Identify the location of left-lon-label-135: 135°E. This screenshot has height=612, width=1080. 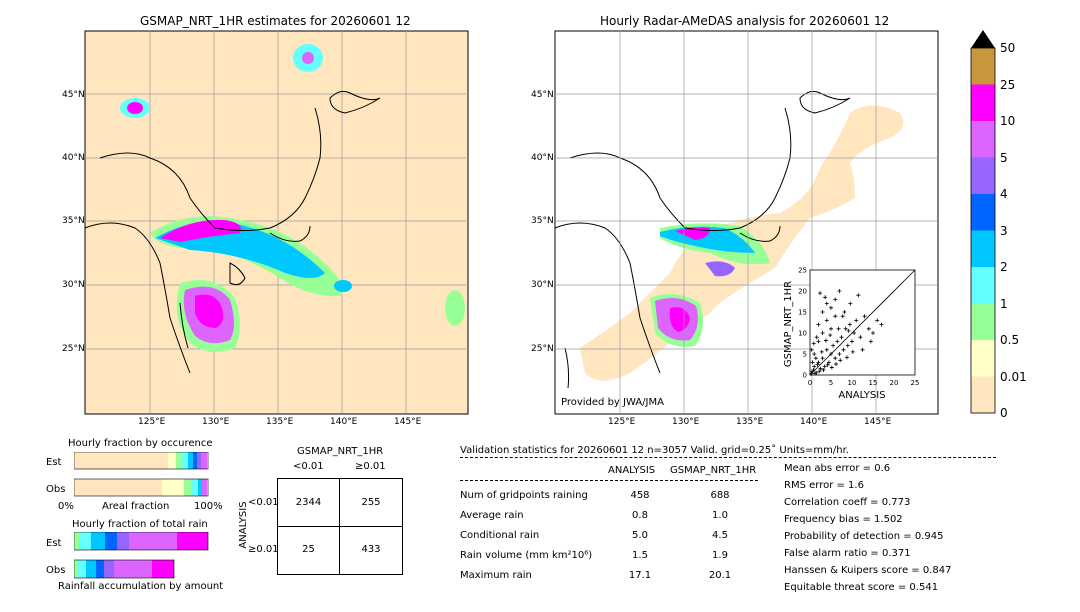
(280, 422).